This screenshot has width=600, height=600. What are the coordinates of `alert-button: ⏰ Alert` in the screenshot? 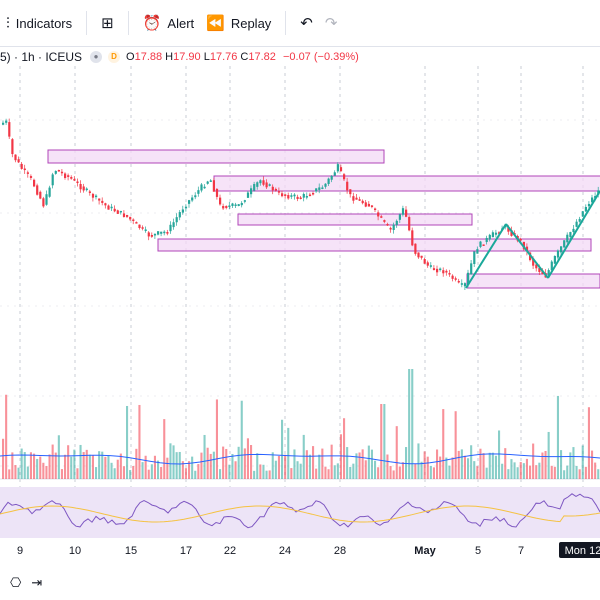 It's located at (168, 23).